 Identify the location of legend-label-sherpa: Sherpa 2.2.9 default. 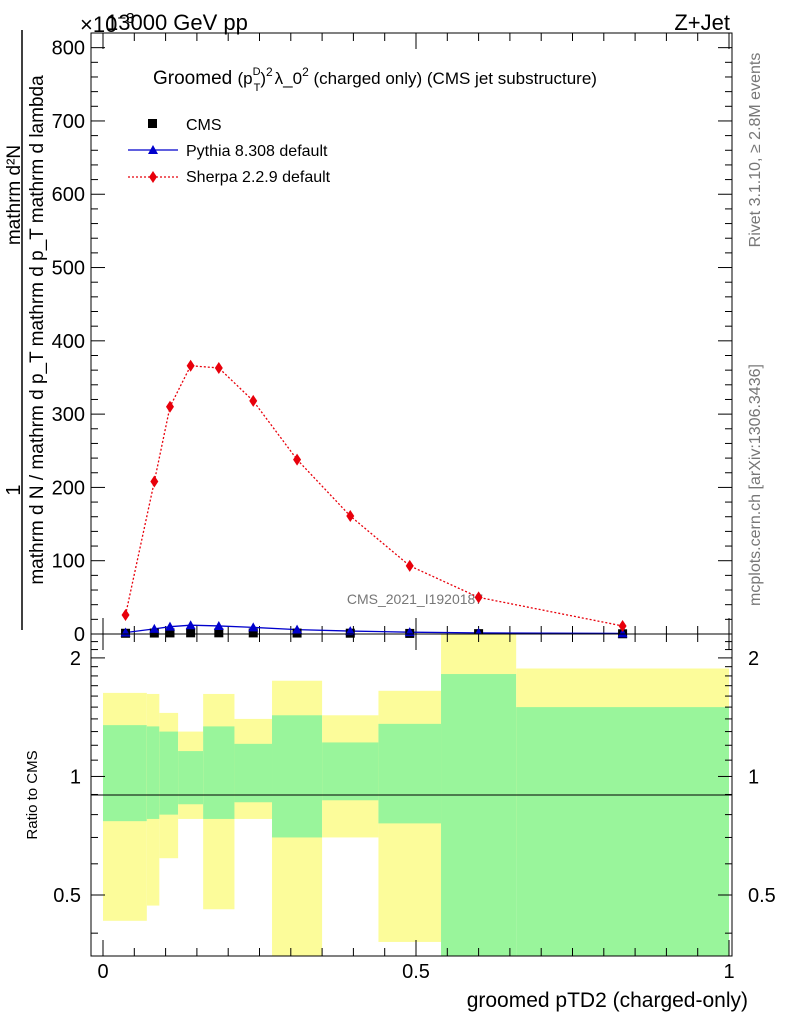
(258, 177).